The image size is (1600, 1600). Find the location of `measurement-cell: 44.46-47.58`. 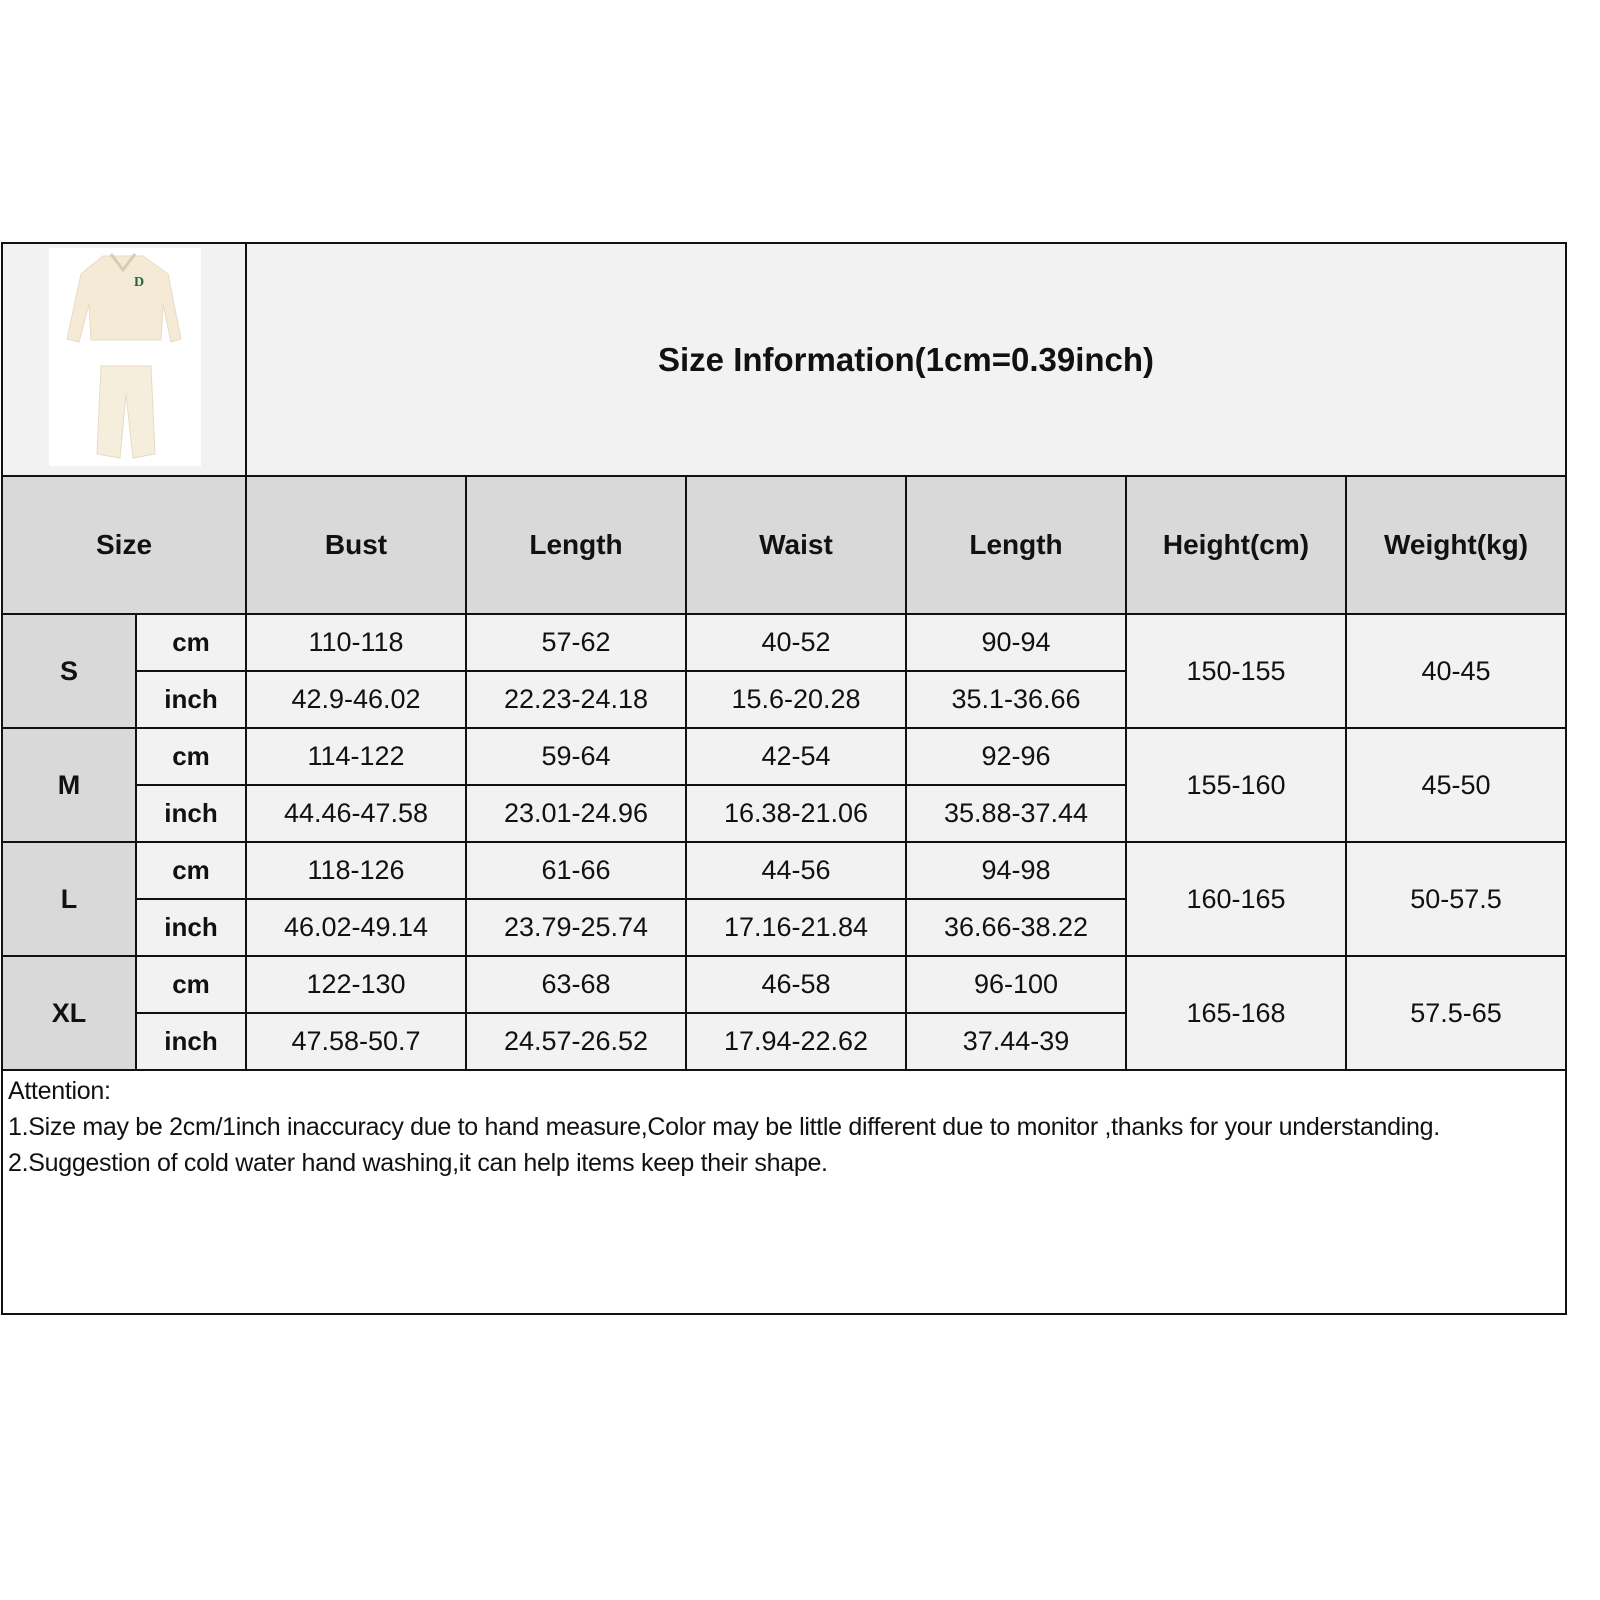

measurement-cell: 44.46-47.58 is located at coordinates (356, 813).